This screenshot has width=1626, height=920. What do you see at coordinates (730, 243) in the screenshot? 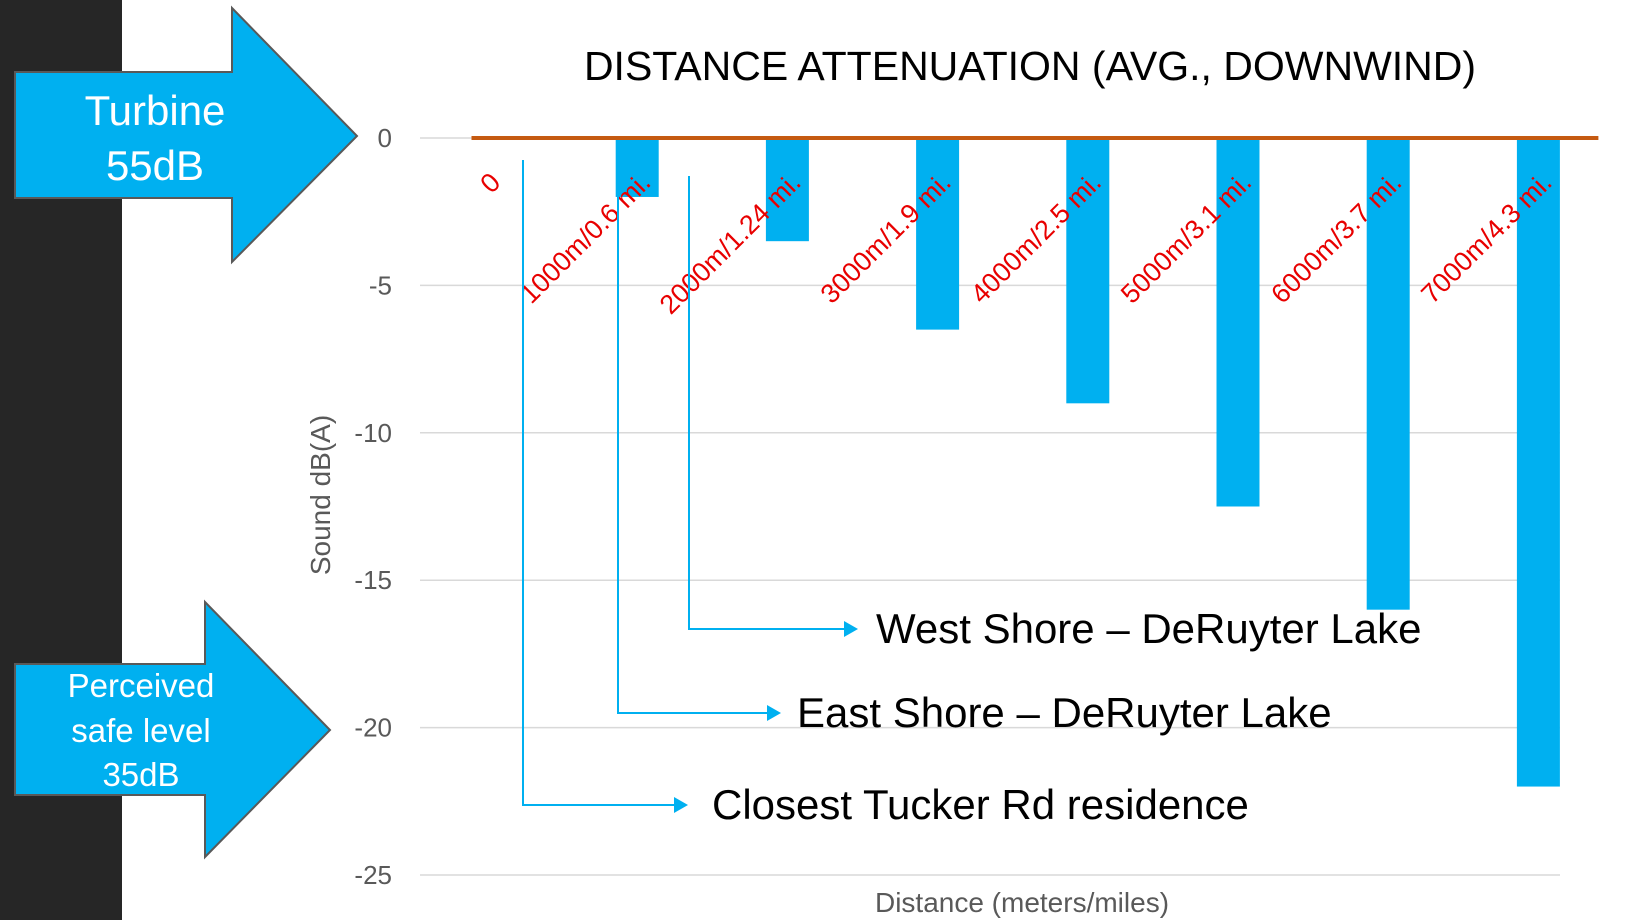
I see `category-label: 2000m/1.24 mi.` at bounding box center [730, 243].